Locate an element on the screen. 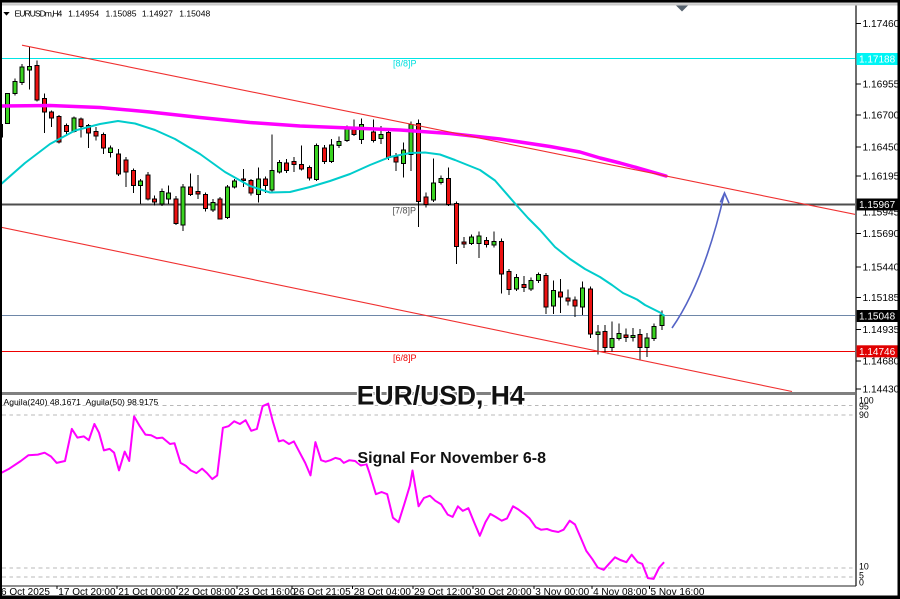 Image resolution: width=900 pixels, height=599 pixels. svg-text: EUR/USD, H4 is located at coordinates (441, 395).